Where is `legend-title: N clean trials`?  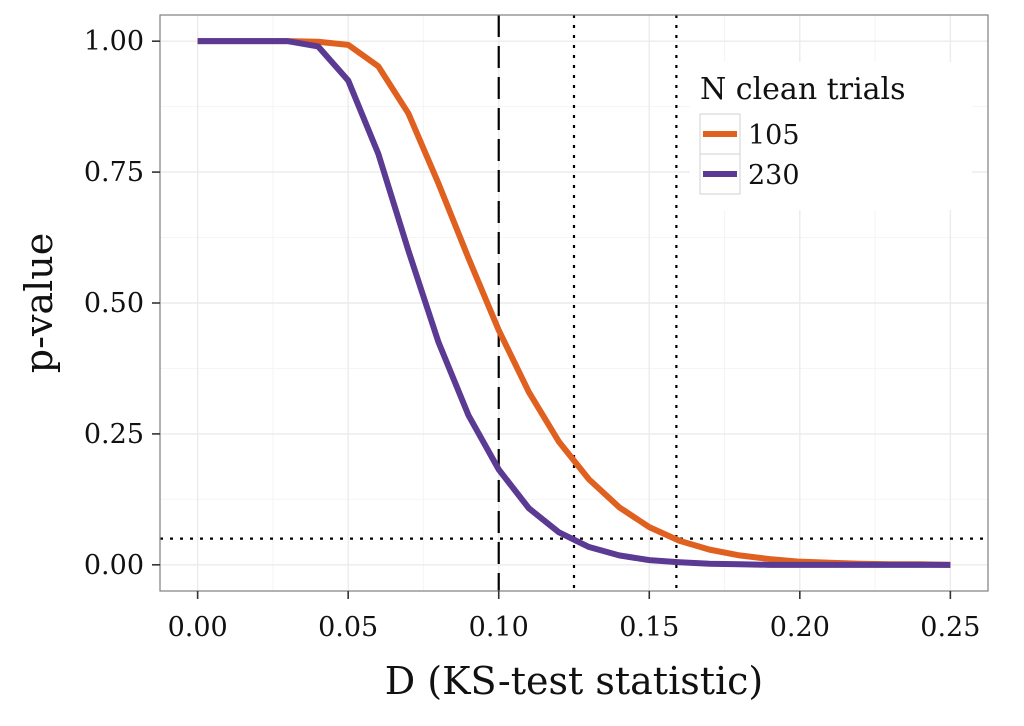 legend-title: N clean trials is located at coordinates (803, 89).